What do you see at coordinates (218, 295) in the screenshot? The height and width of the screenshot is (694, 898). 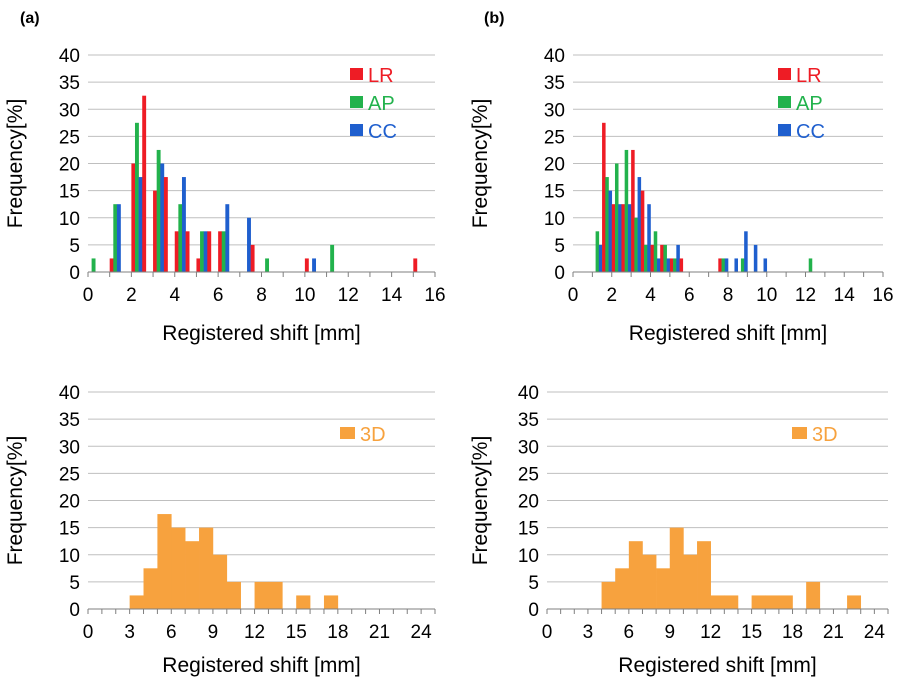 I see `chart-1-xtick-label: 6` at bounding box center [218, 295].